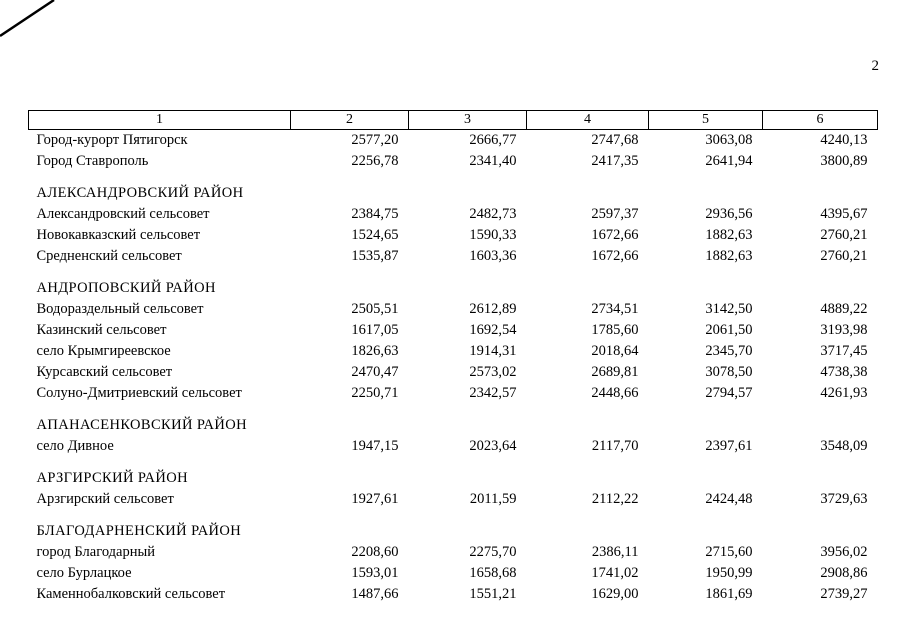 Image resolution: width=905 pixels, height=640 pixels. Describe the element at coordinates (844, 330) in the screenshot. I see `cell-value: 3193,98` at that location.